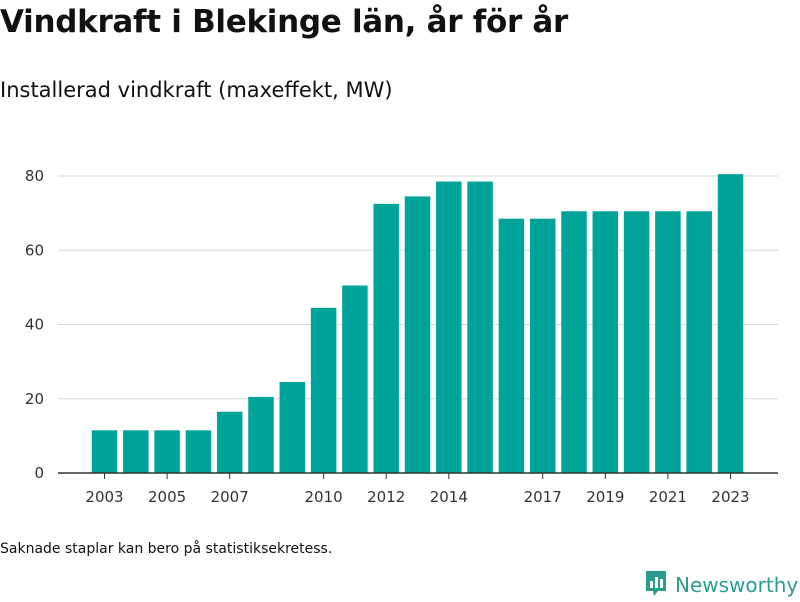 This screenshot has width=800, height=602. I want to click on x-tick-label: 2005, so click(167, 497).